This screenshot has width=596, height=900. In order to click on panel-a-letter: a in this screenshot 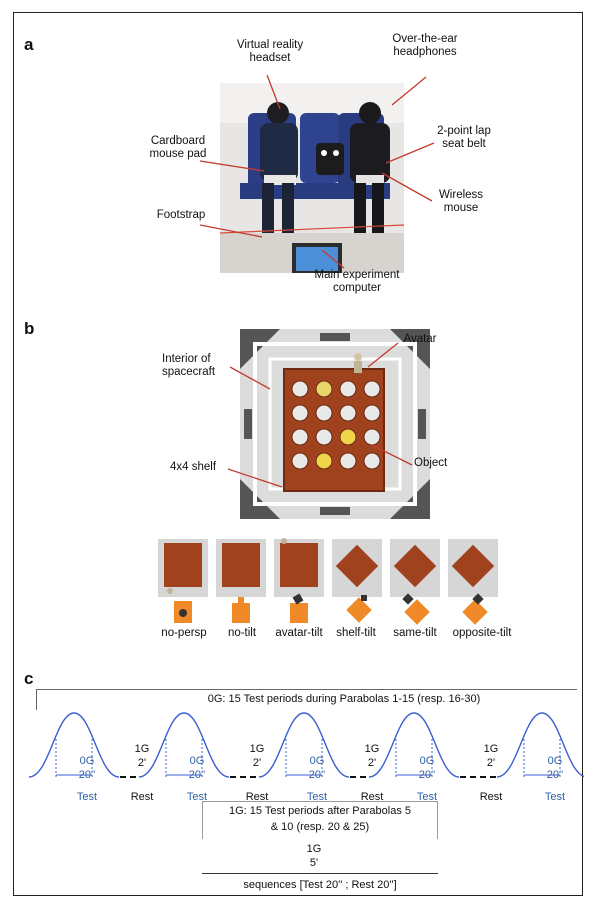, I will do `click(29, 44)`.